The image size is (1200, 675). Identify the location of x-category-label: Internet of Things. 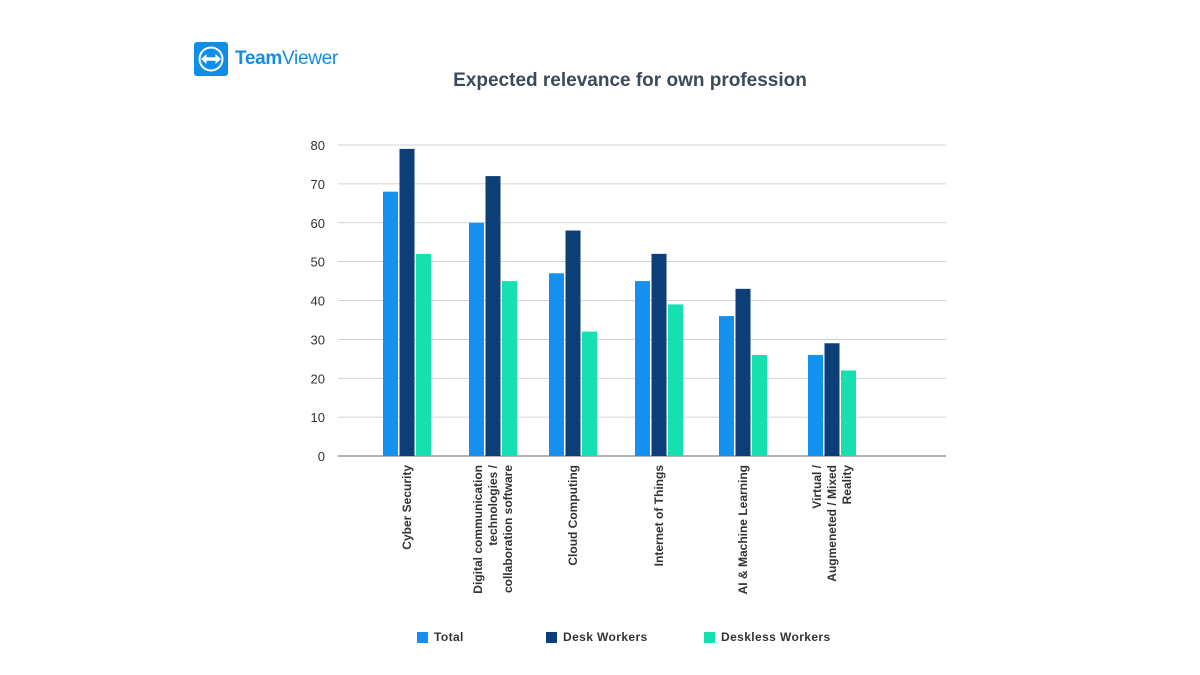
(659, 516).